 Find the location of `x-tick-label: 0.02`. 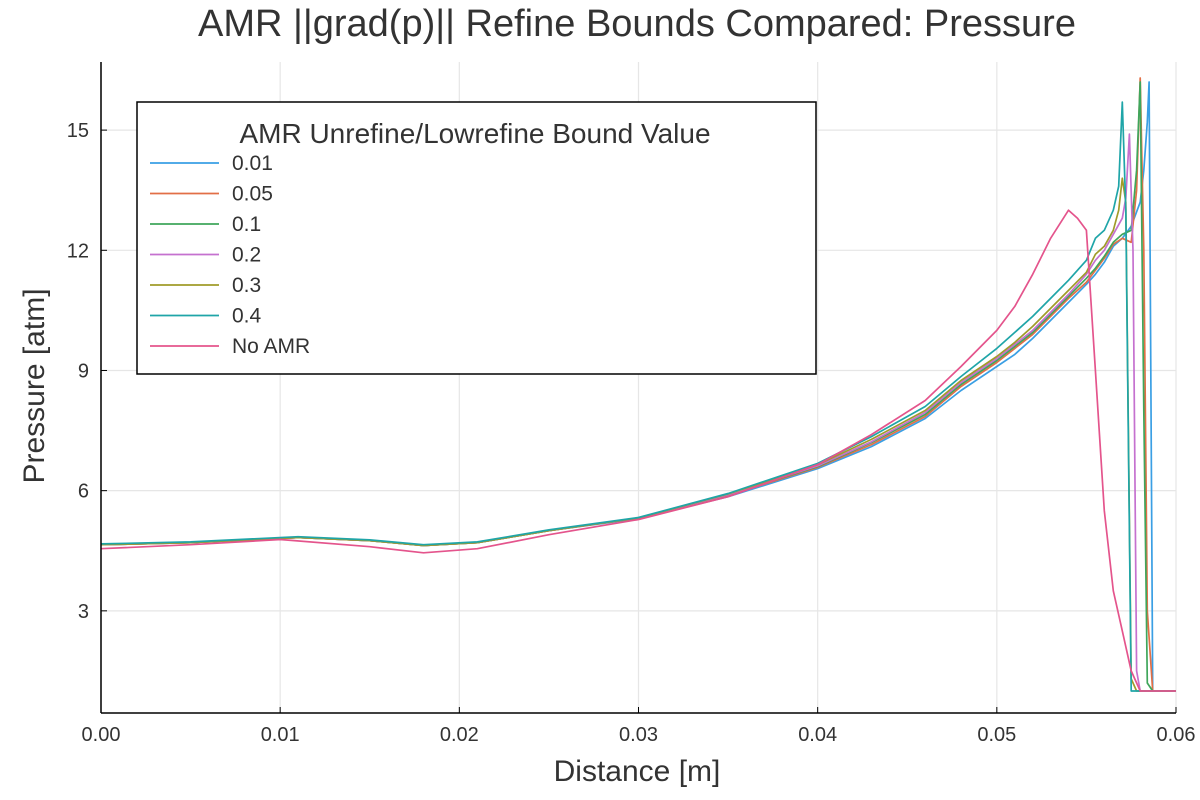

x-tick-label: 0.02 is located at coordinates (459, 735).